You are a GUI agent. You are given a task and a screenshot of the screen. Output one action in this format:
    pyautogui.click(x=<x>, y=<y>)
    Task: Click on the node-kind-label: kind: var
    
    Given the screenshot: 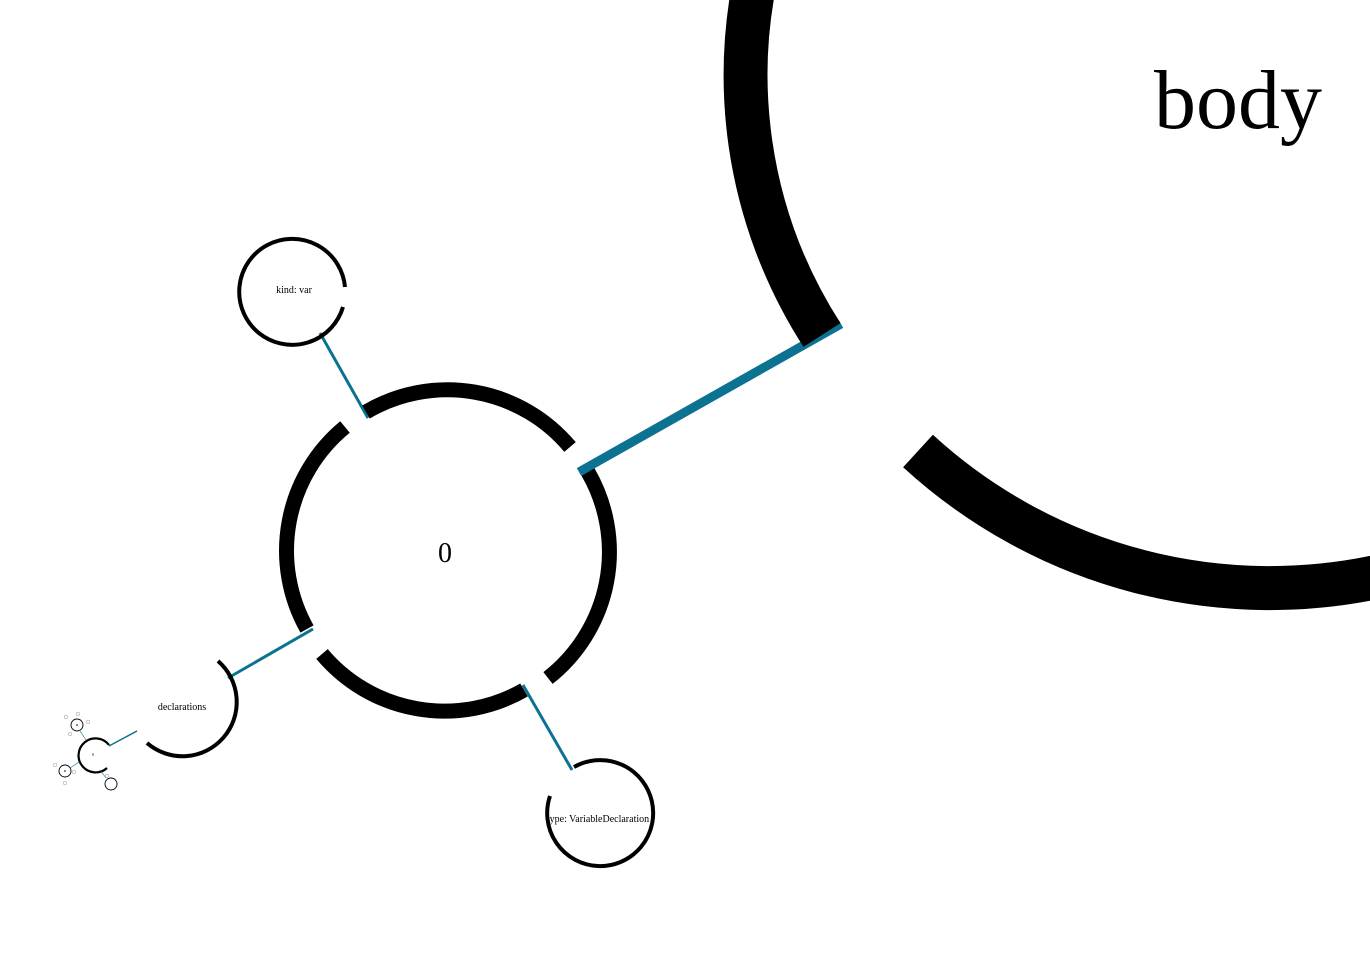 What is the action you would take?
    pyautogui.click(x=294, y=290)
    